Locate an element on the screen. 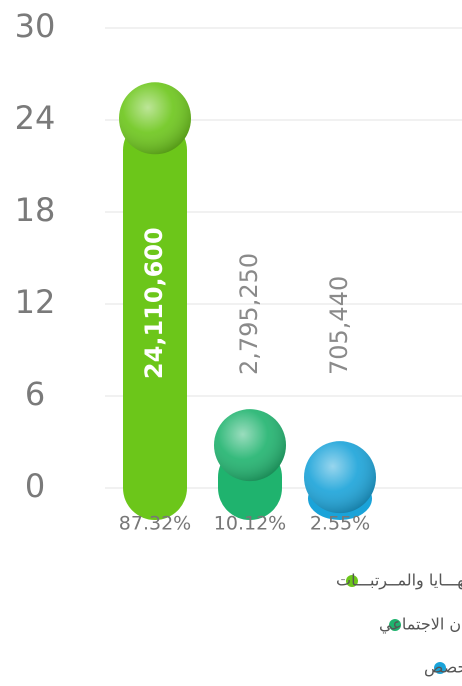  share-label: 10.12% is located at coordinates (250, 524).